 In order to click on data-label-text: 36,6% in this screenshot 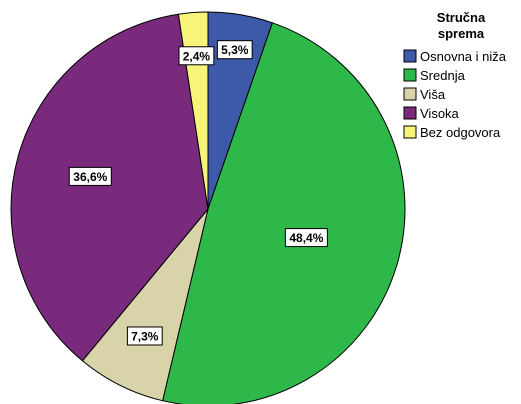, I will do `click(90, 177)`.